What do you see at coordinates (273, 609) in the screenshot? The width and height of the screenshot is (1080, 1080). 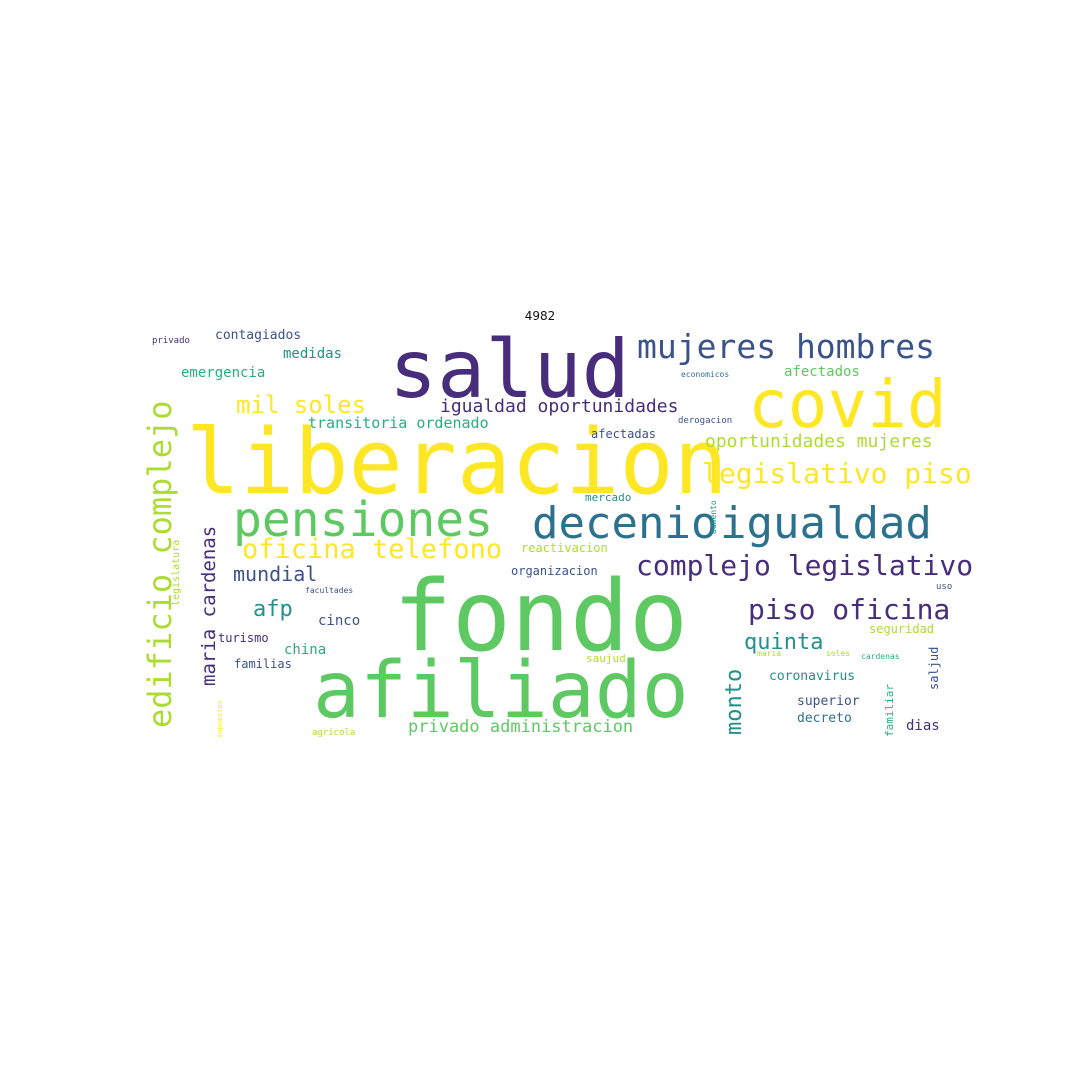 I see `word-afp: afp` at bounding box center [273, 609].